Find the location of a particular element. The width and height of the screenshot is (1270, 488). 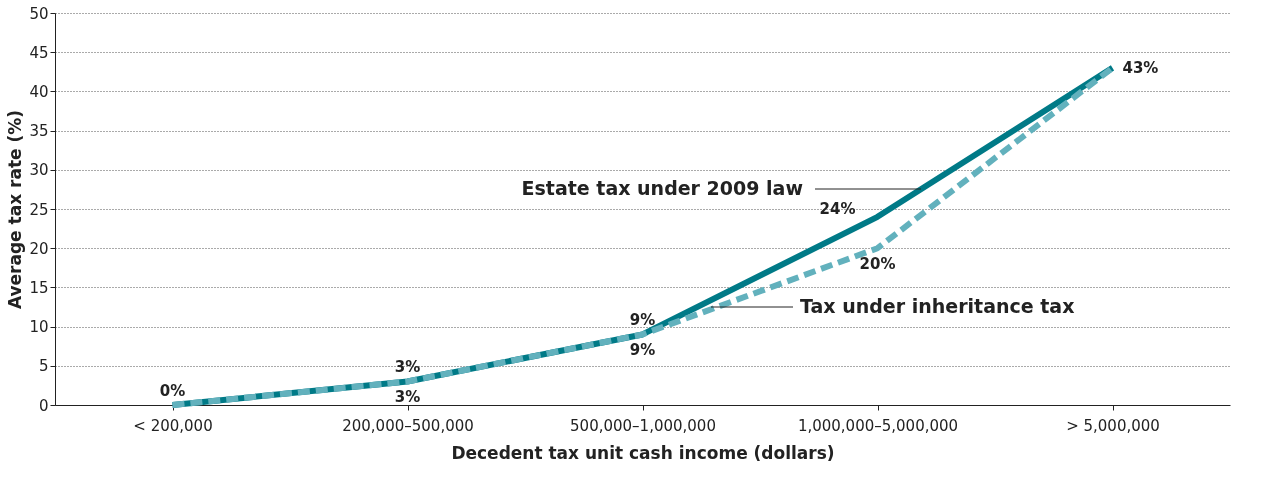

y-tick-label: 45 is located at coordinates (39, 52).